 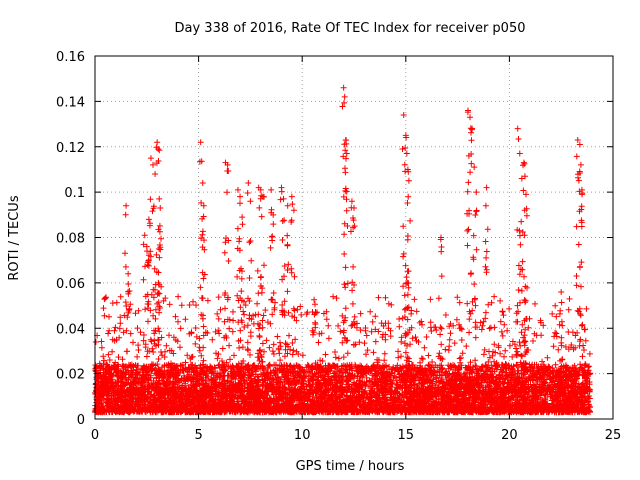 I want to click on y-tick-label: 0, so click(x=81, y=420).